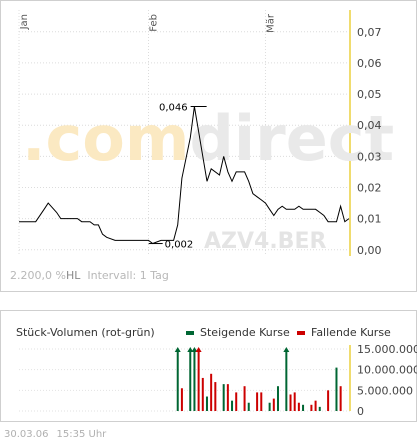  I want to click on watermark-logo: .comdirect, so click(208, 138).